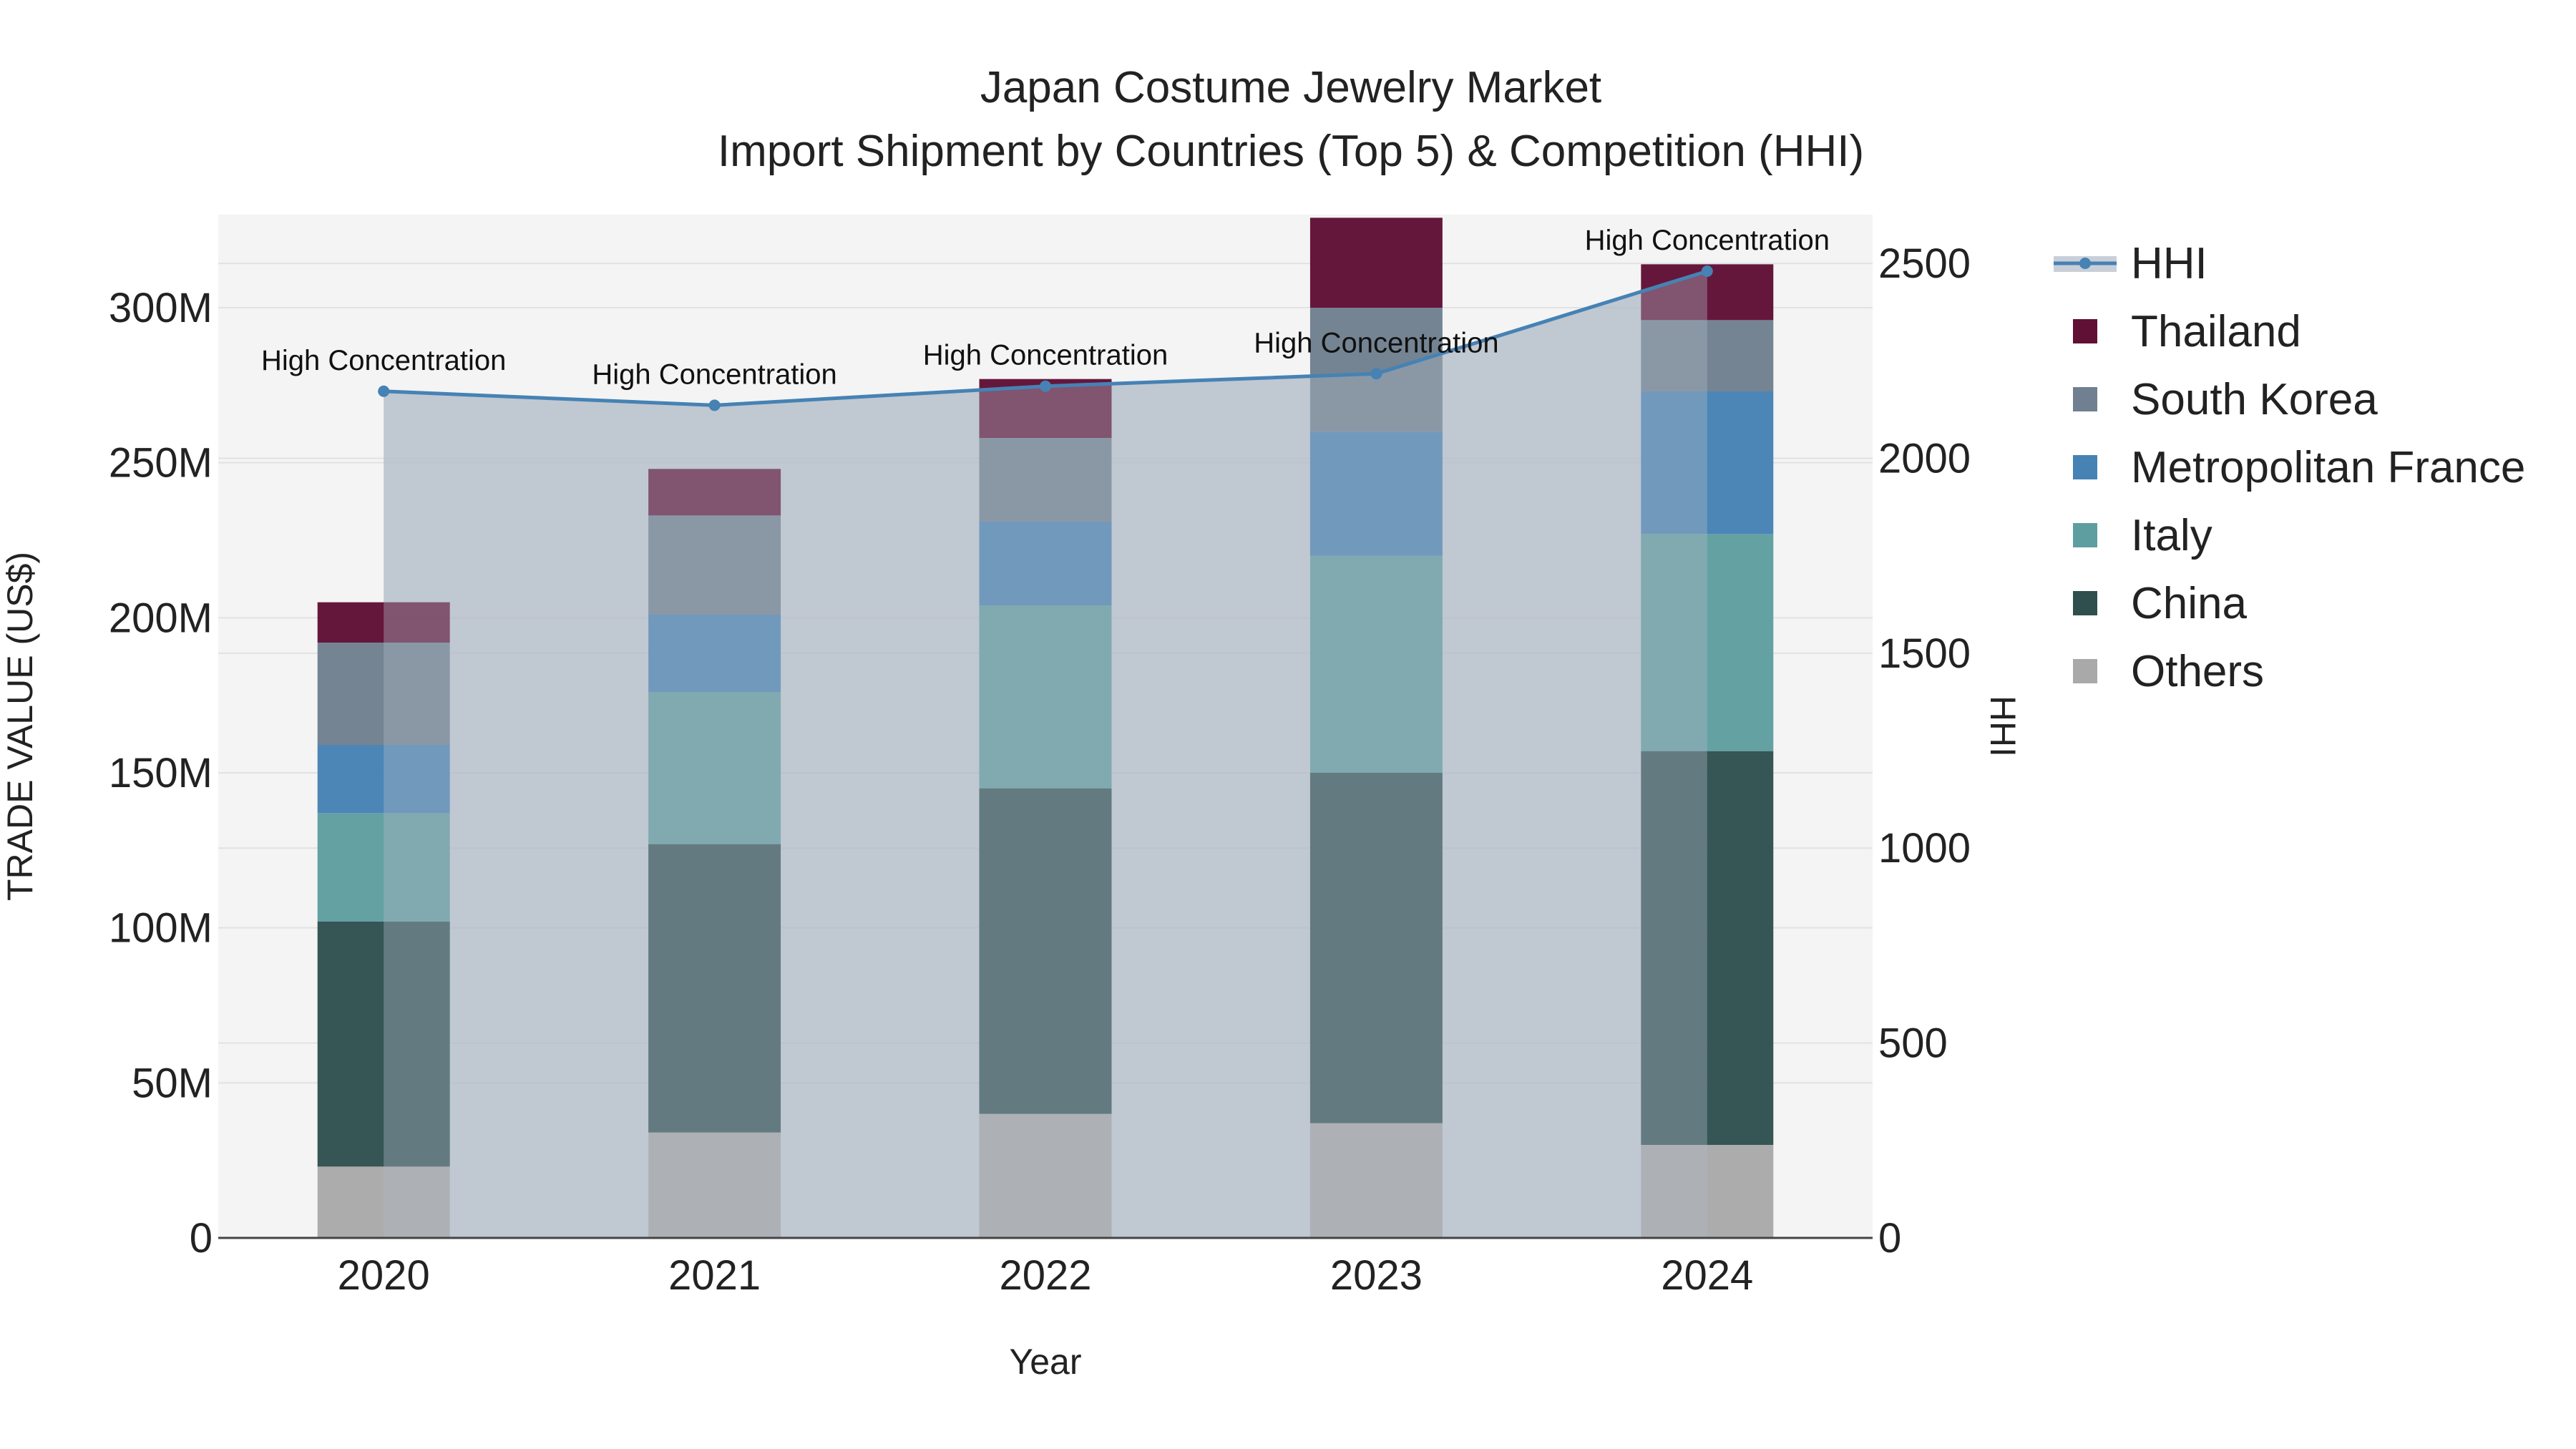 This screenshot has width=2576, height=1449. I want to click on y2-tick-label-3: 1500, so click(1924, 653).